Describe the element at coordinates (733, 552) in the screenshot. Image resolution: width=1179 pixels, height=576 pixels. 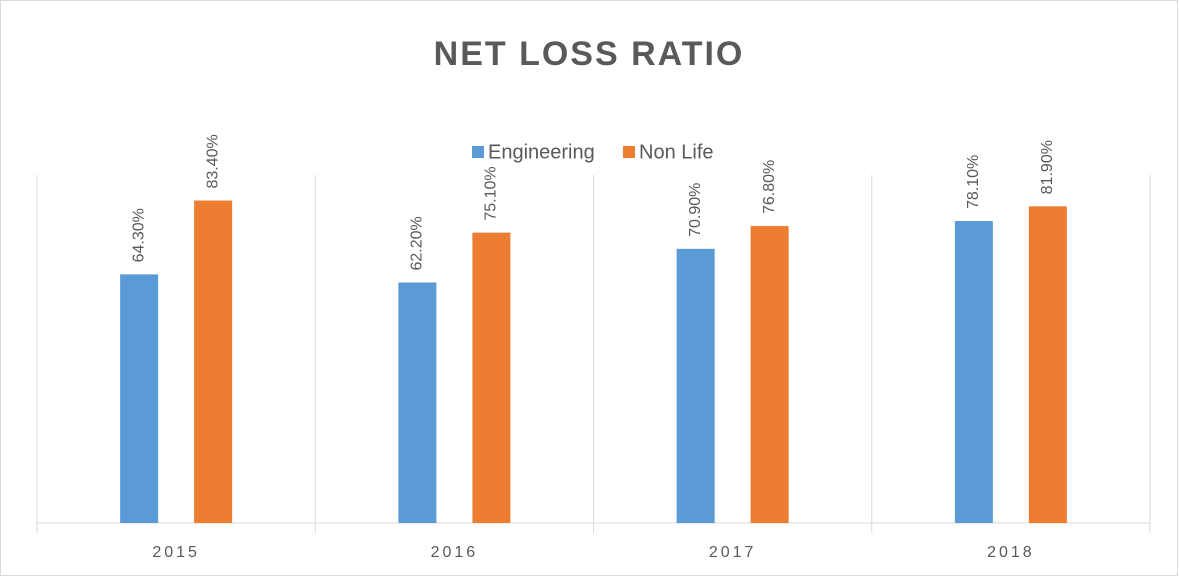
I see `x-tick-label: 2017` at that location.